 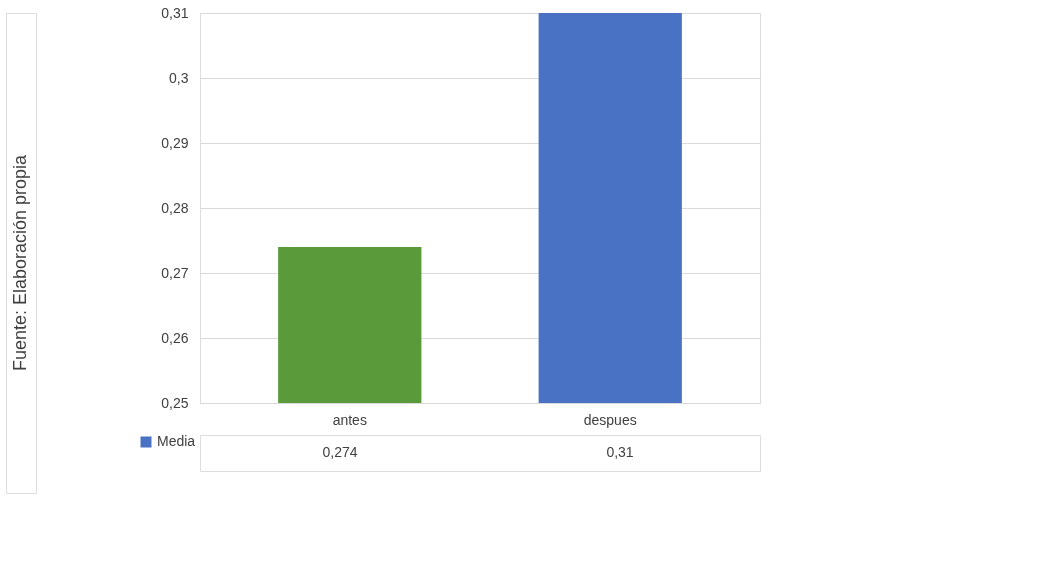 What do you see at coordinates (175, 402) in the screenshot?
I see `y-tick-label: 0,25` at bounding box center [175, 402].